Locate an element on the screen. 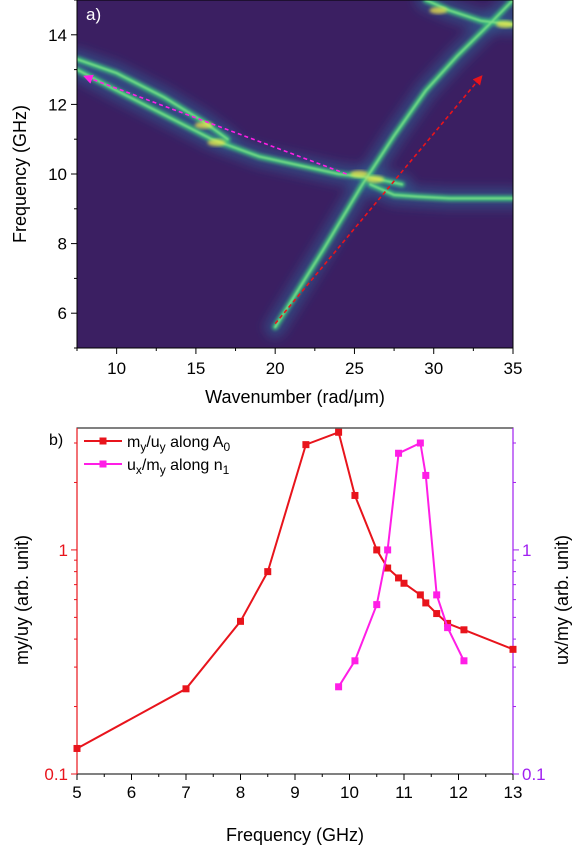  xtick-label-b-7: 7 is located at coordinates (185, 792).